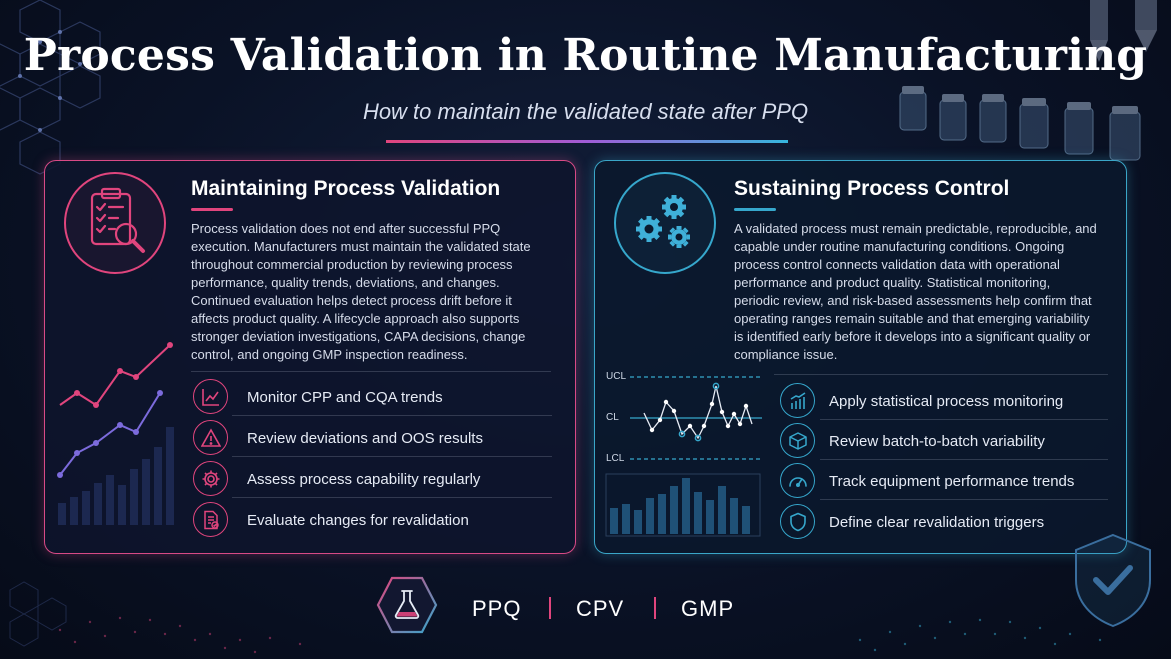 The image size is (1171, 659). What do you see at coordinates (345, 397) in the screenshot?
I see `left-list-item-1: Monitor CPP and CQA trends` at bounding box center [345, 397].